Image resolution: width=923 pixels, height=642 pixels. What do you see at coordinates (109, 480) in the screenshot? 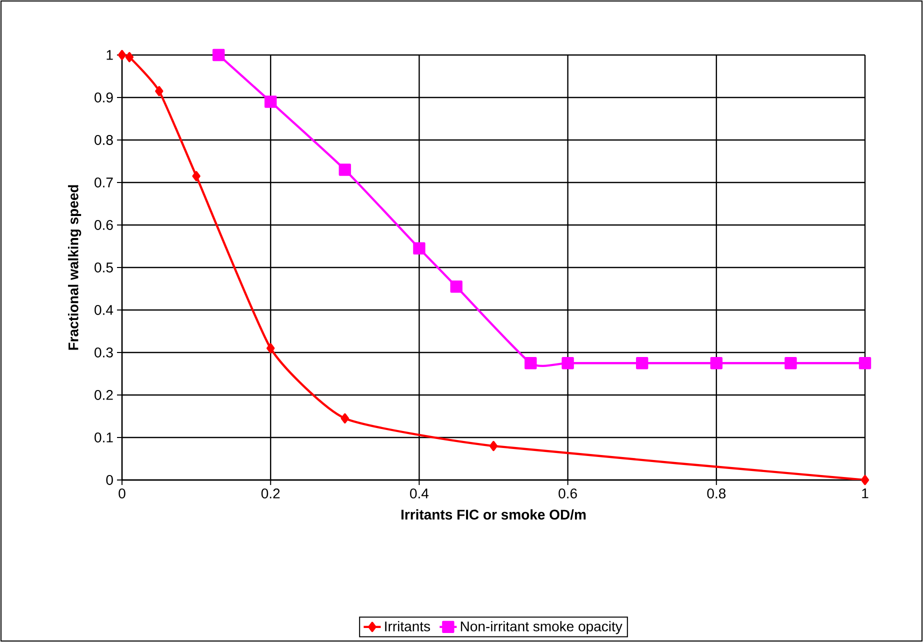
I see `y-tick-label: 0` at bounding box center [109, 480].